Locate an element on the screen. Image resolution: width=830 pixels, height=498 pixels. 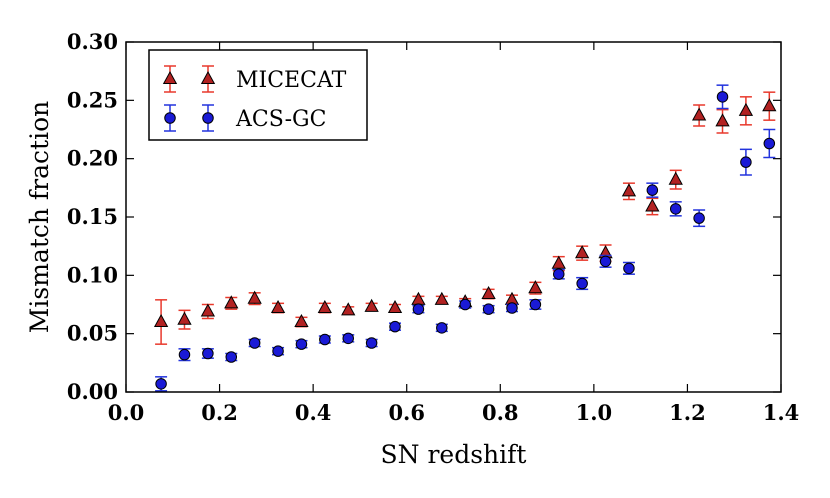
legend-label-acs-gc: ACS-GC is located at coordinates (280, 119).